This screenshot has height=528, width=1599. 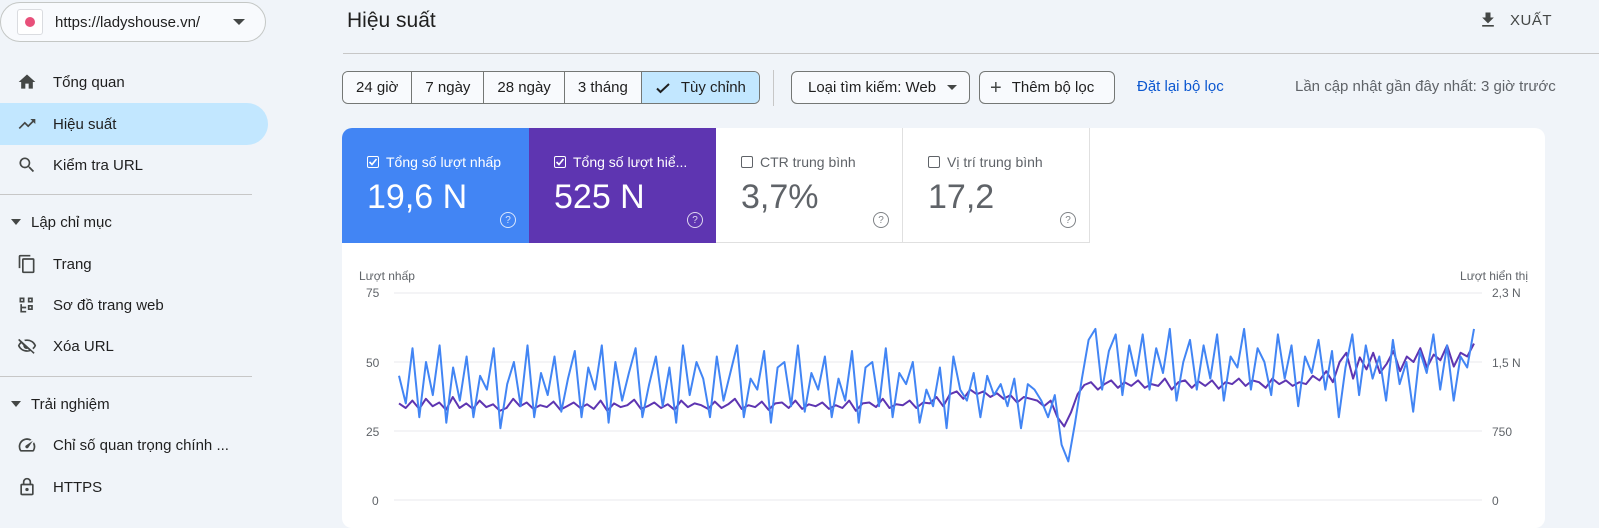 I want to click on metric-total-impressions: Tổng số lượt hiể... 525 N ?, so click(x=622, y=185).